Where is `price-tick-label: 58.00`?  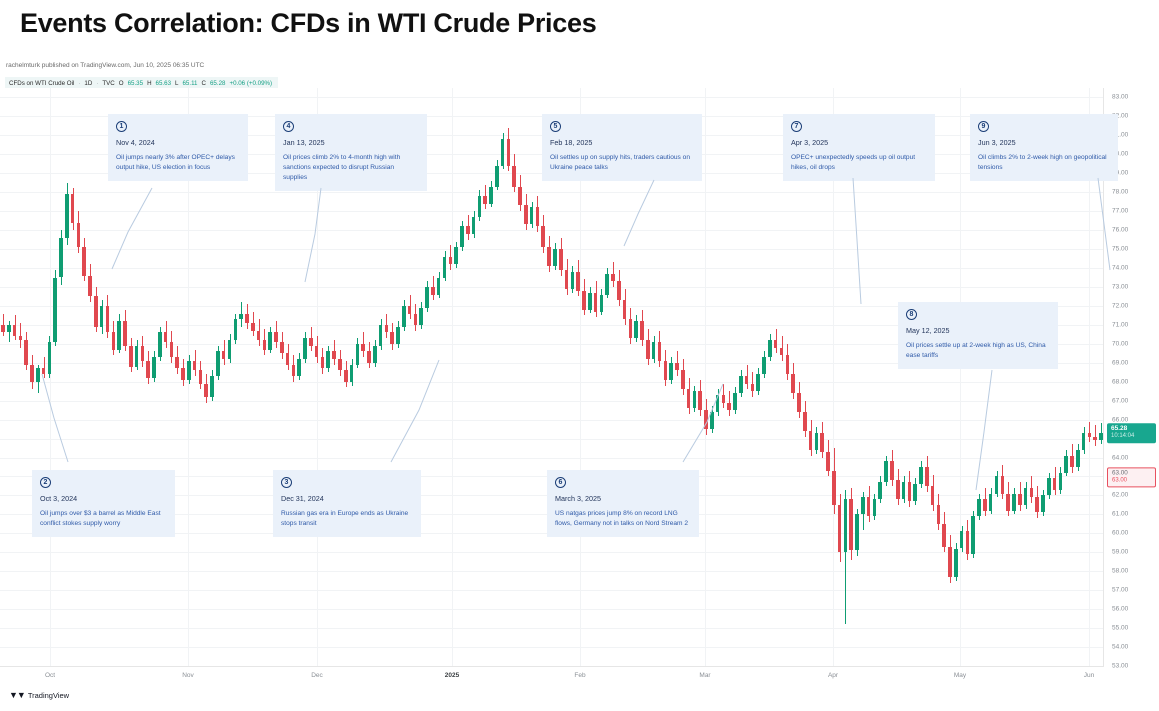
price-tick-label: 58.00 is located at coordinates (1120, 571).